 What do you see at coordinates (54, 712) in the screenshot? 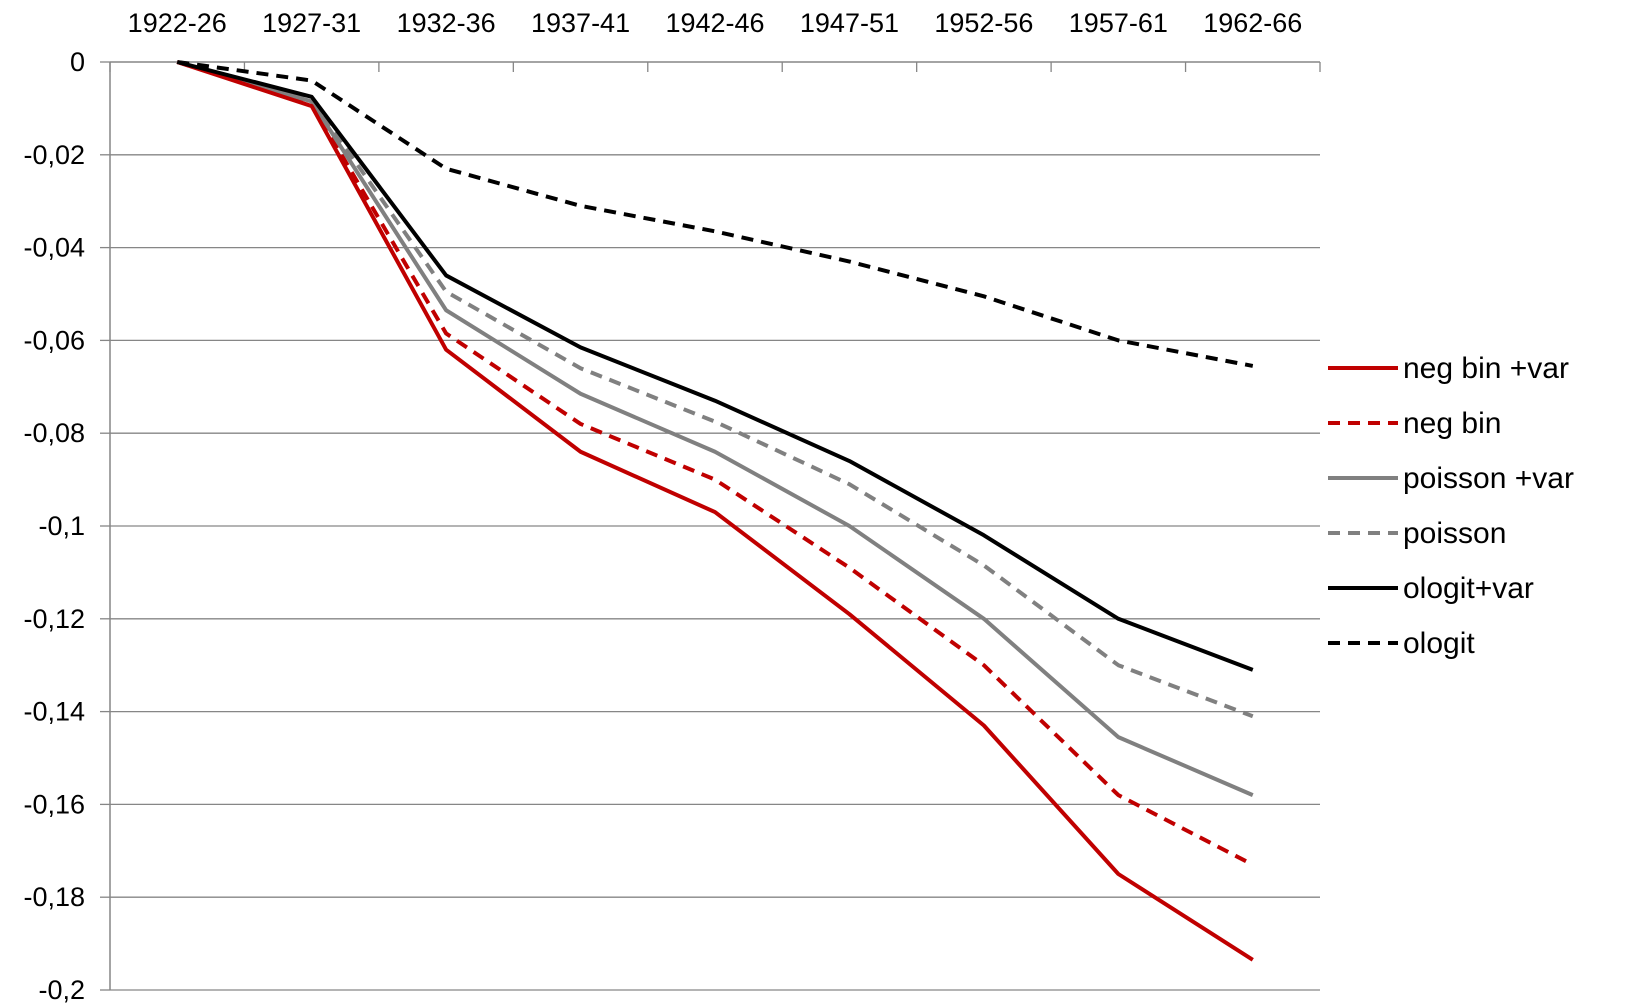
I see `y-tick-label: -0,14` at bounding box center [54, 712].